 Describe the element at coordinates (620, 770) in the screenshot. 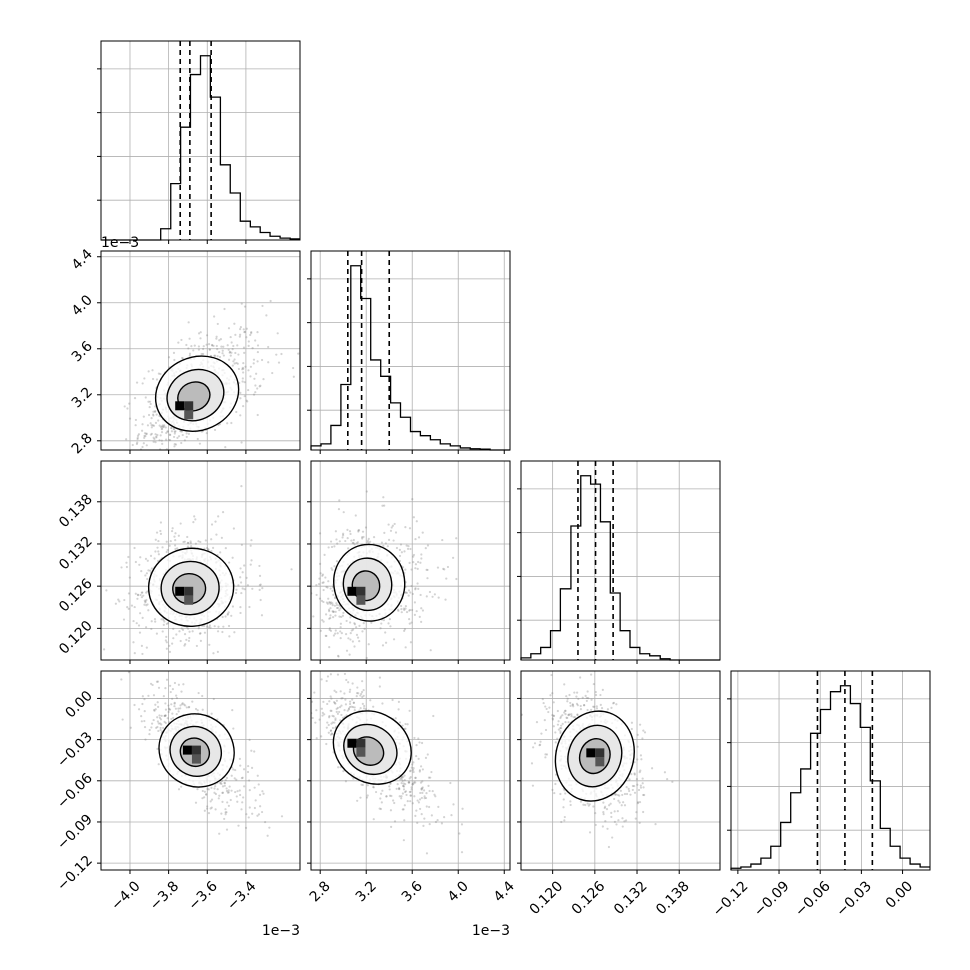

I see `panel-frame` at that location.